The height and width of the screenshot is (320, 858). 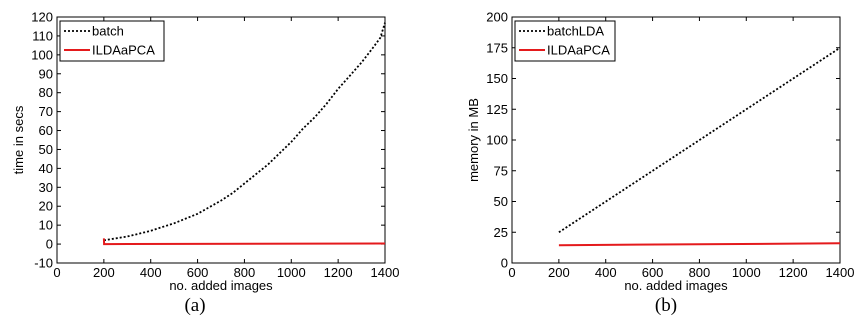 What do you see at coordinates (46, 225) in the screenshot?
I see `y-tick-label: 10` at bounding box center [46, 225].